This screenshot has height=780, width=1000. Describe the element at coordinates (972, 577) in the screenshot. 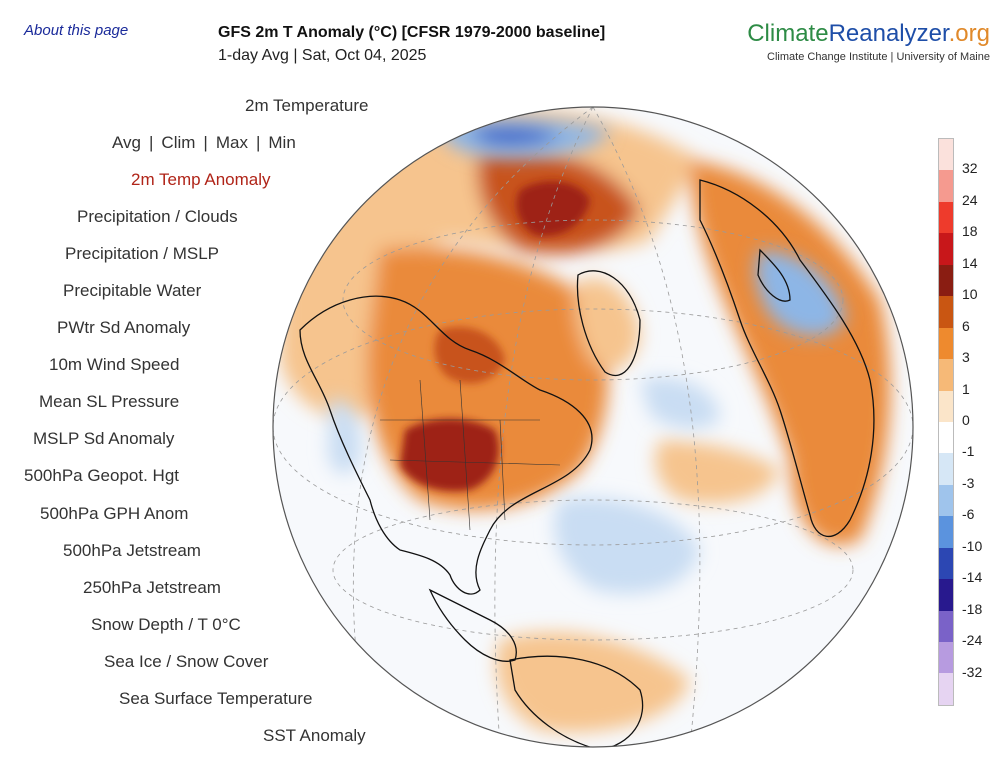

I see `legend-label: -14` at that location.